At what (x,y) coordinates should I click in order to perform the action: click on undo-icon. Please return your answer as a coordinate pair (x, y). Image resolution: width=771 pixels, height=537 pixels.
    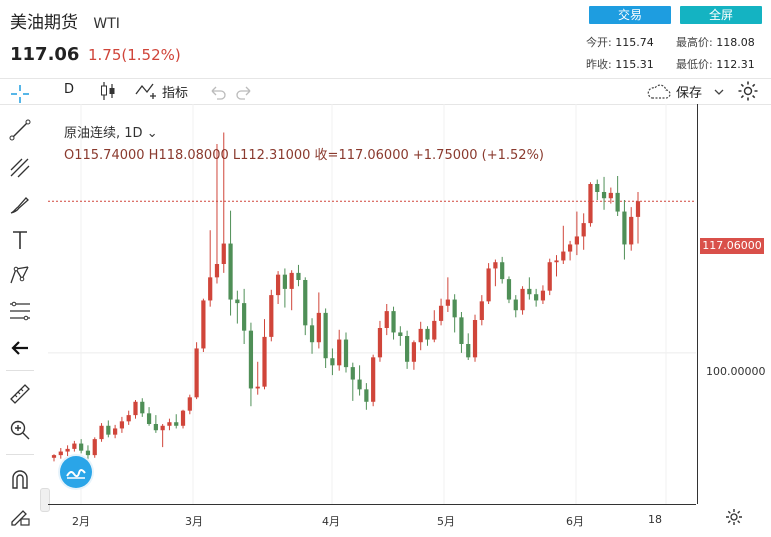
    Looking at the image, I should click on (218, 92).